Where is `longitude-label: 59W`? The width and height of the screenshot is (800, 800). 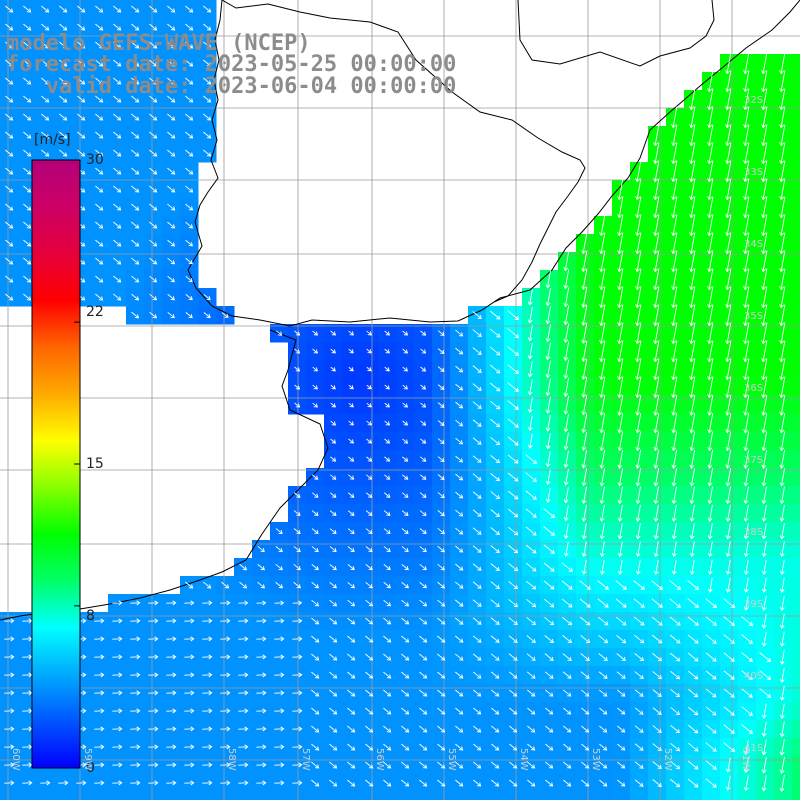
longitude-label: 59W is located at coordinates (87, 759).